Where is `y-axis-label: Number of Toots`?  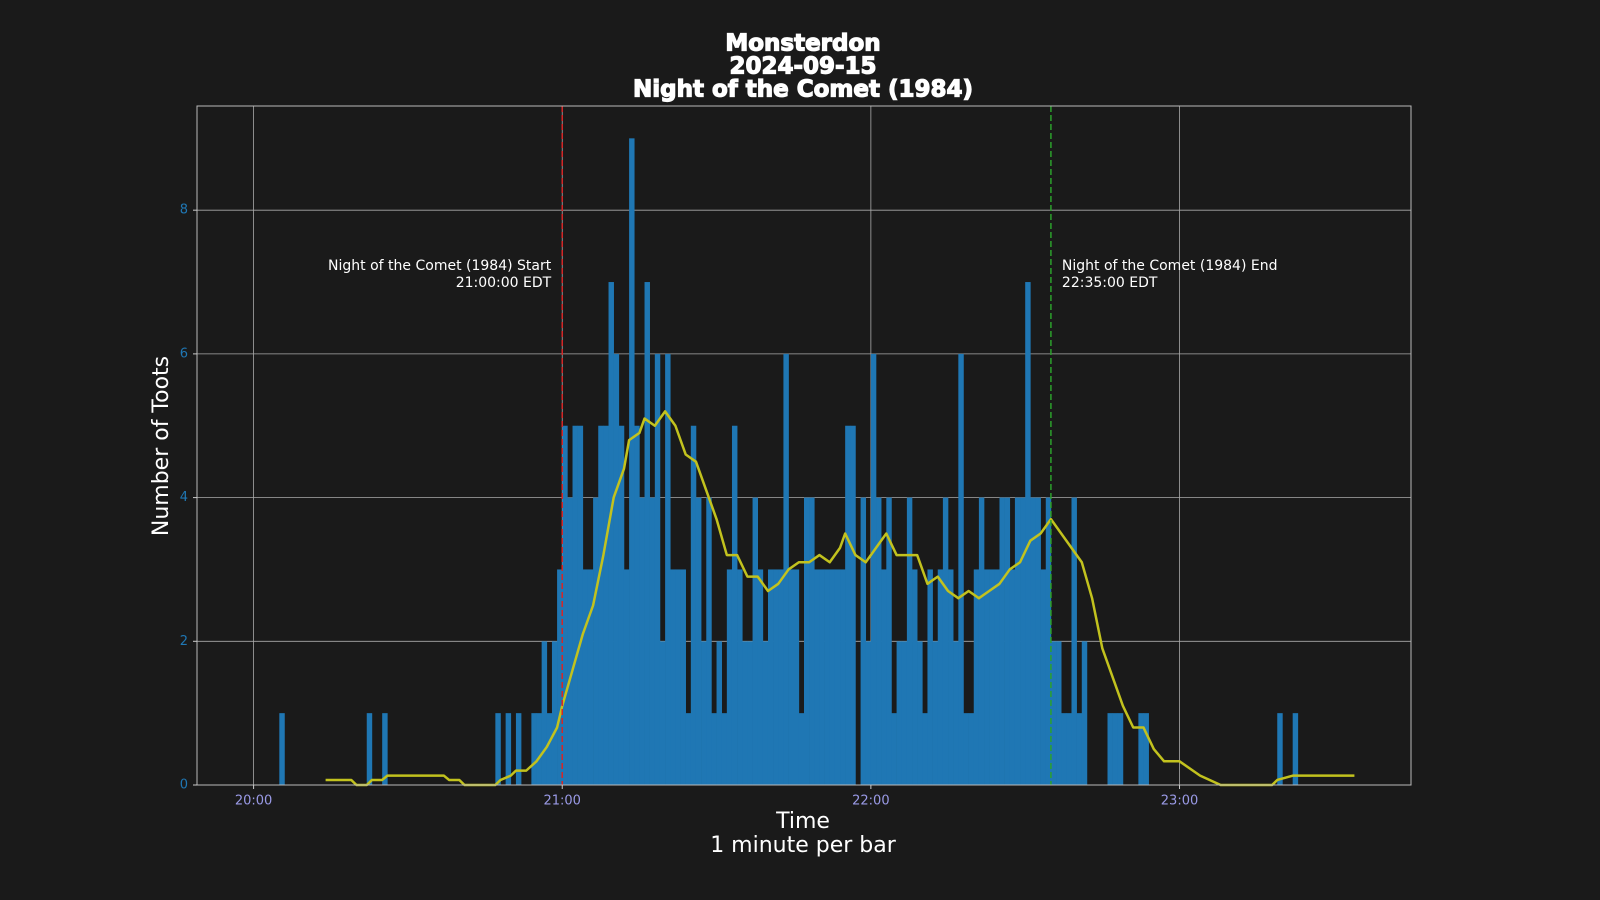 y-axis-label: Number of Toots is located at coordinates (161, 446).